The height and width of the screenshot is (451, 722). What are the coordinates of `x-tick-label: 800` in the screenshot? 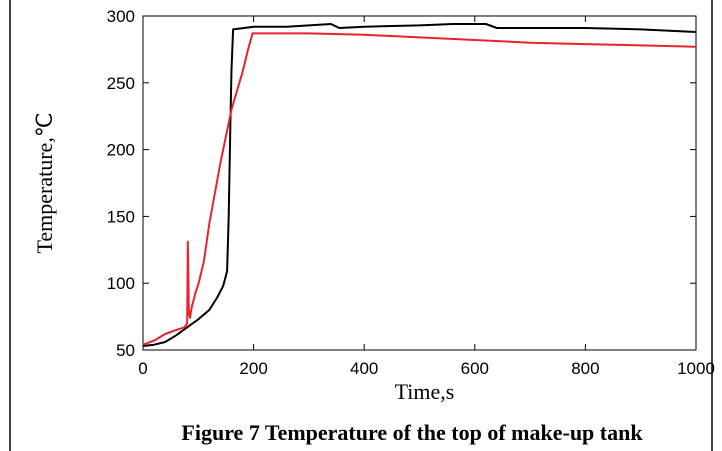 It's located at (585, 368).